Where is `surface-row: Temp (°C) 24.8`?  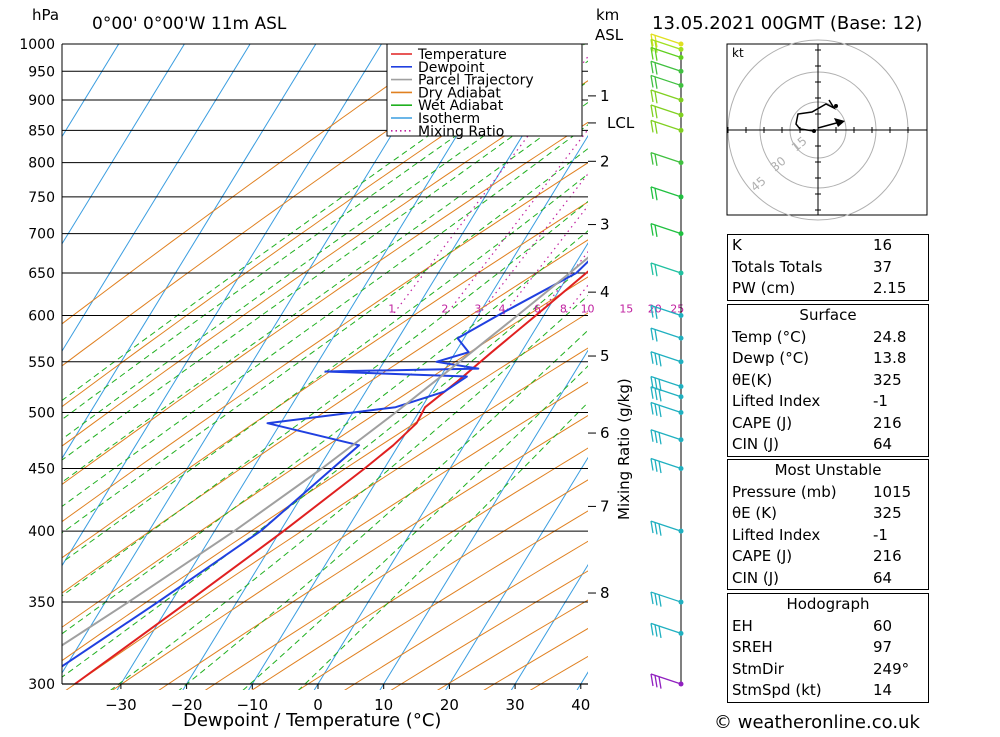 surface-row: Temp (°C) 24.8 is located at coordinates (819, 336).